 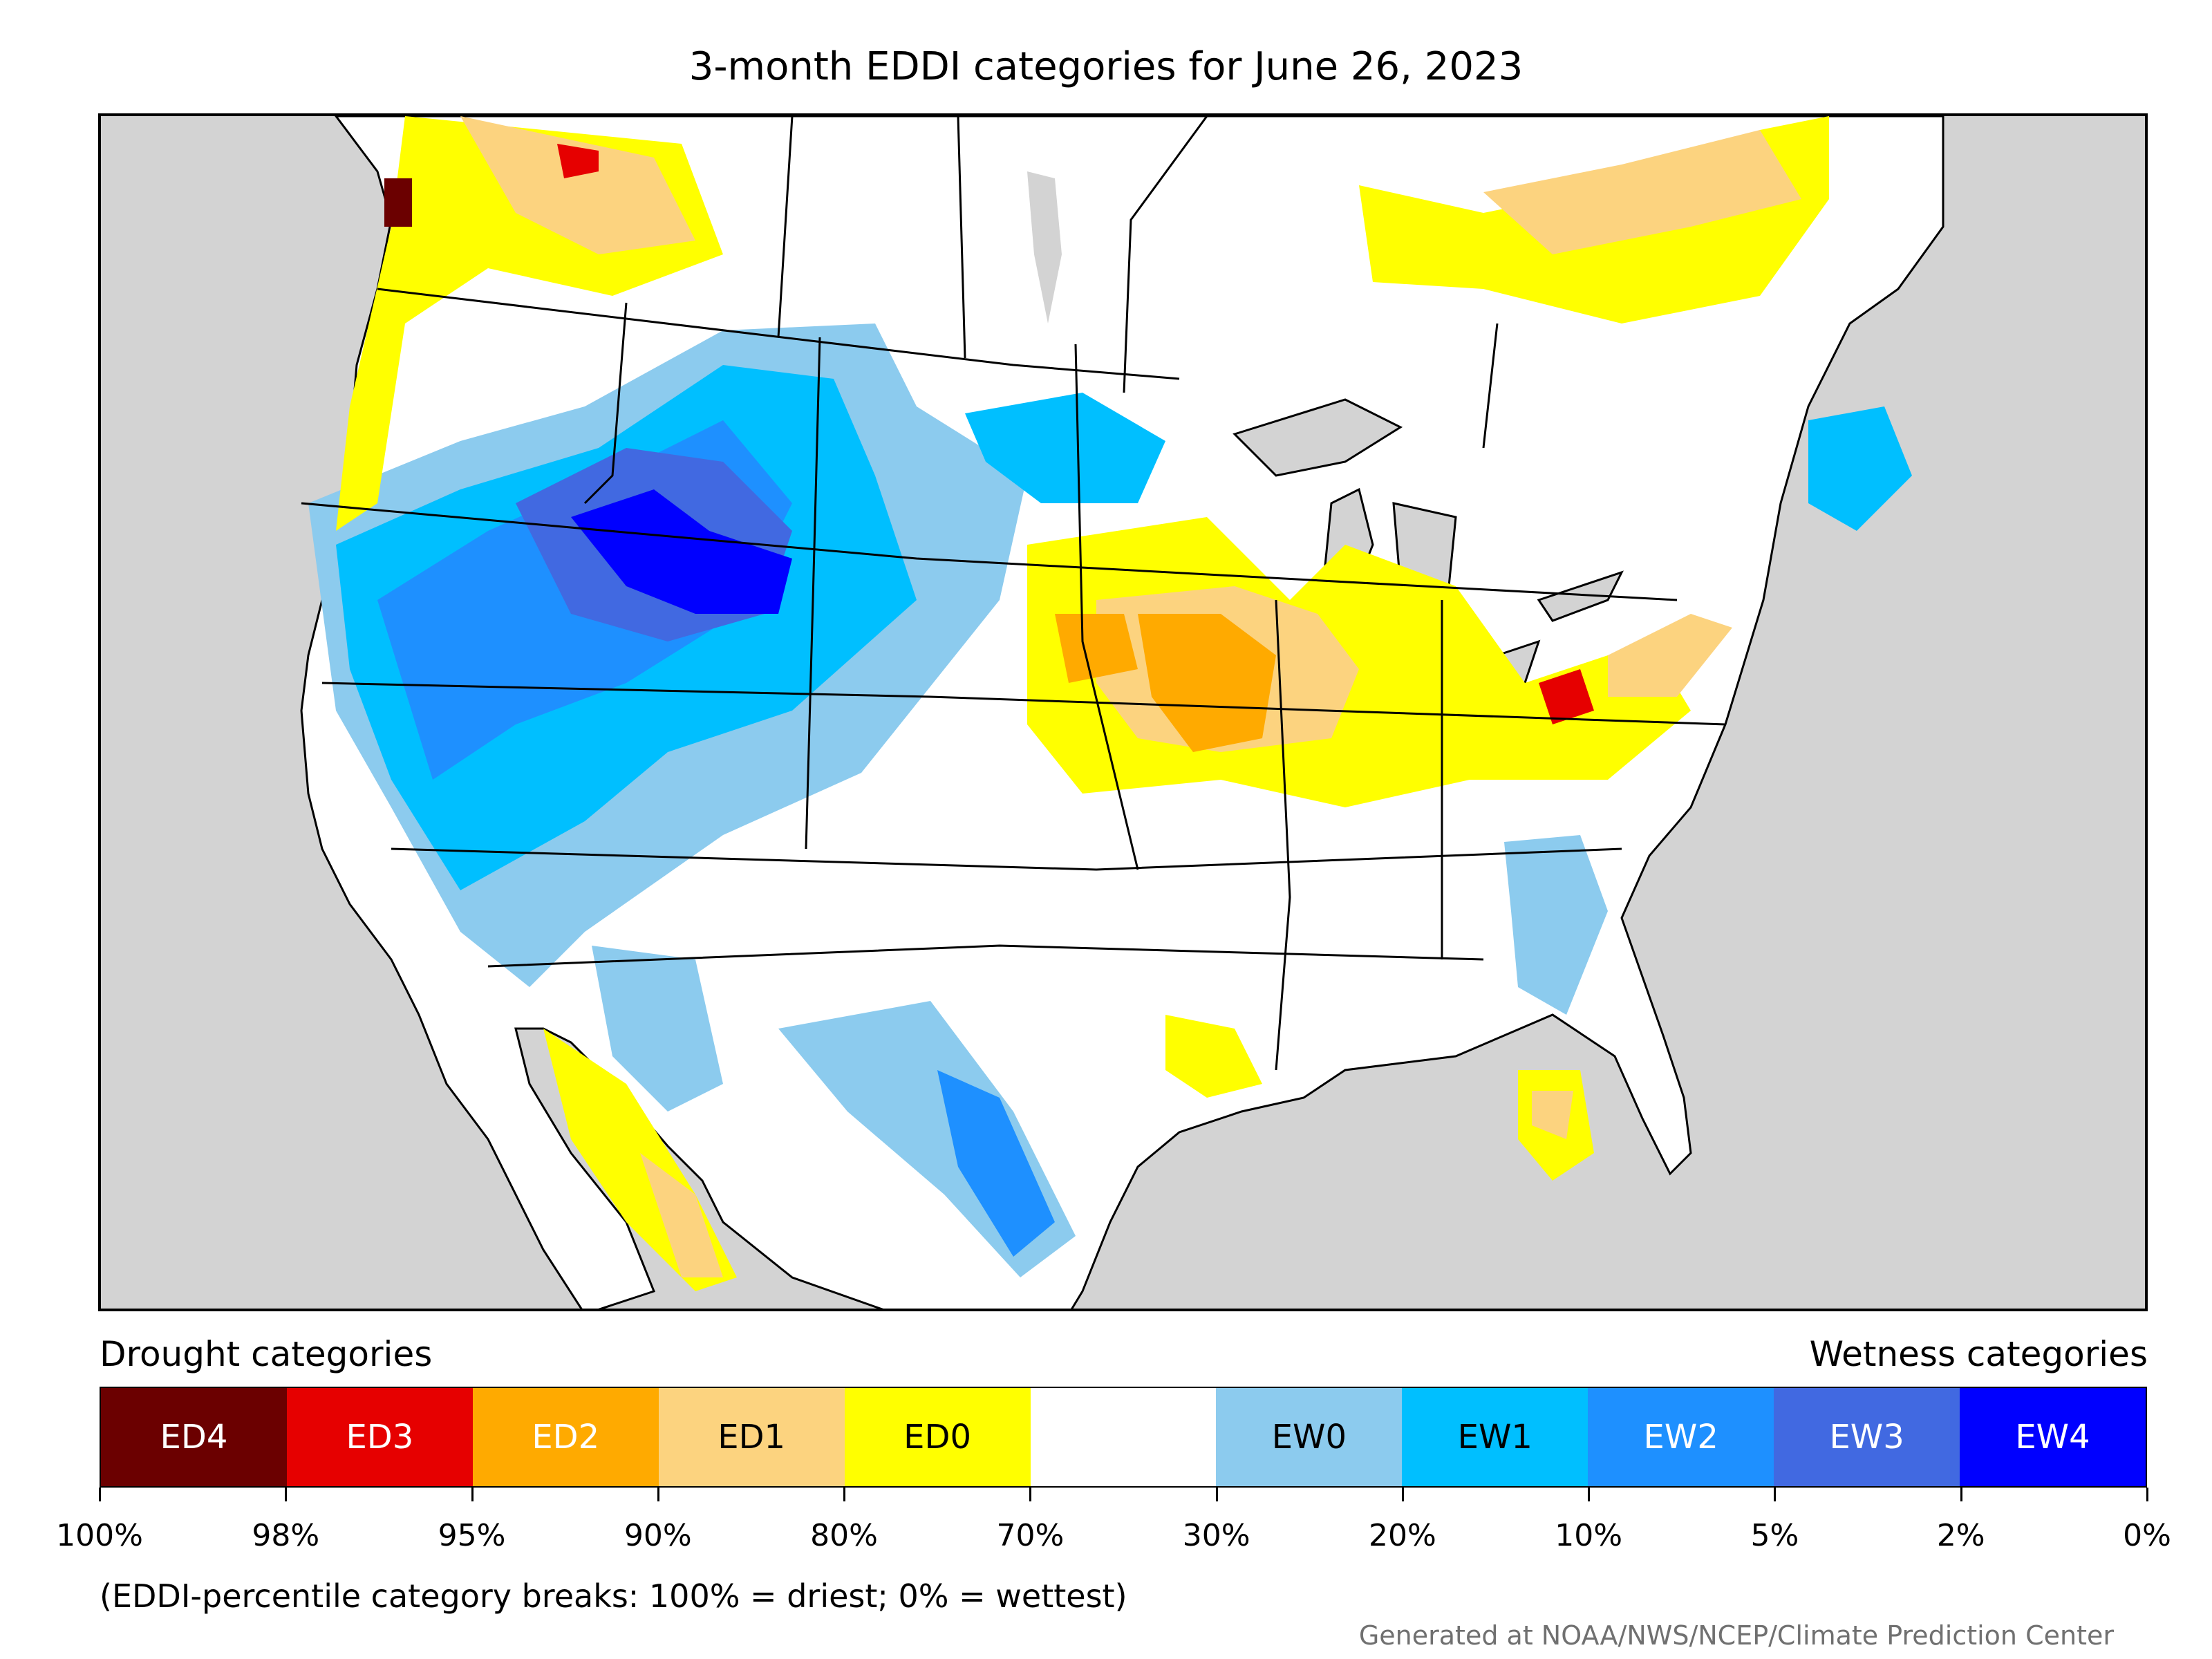 I want to click on colorbar-ticks, so click(x=1124, y=1494).